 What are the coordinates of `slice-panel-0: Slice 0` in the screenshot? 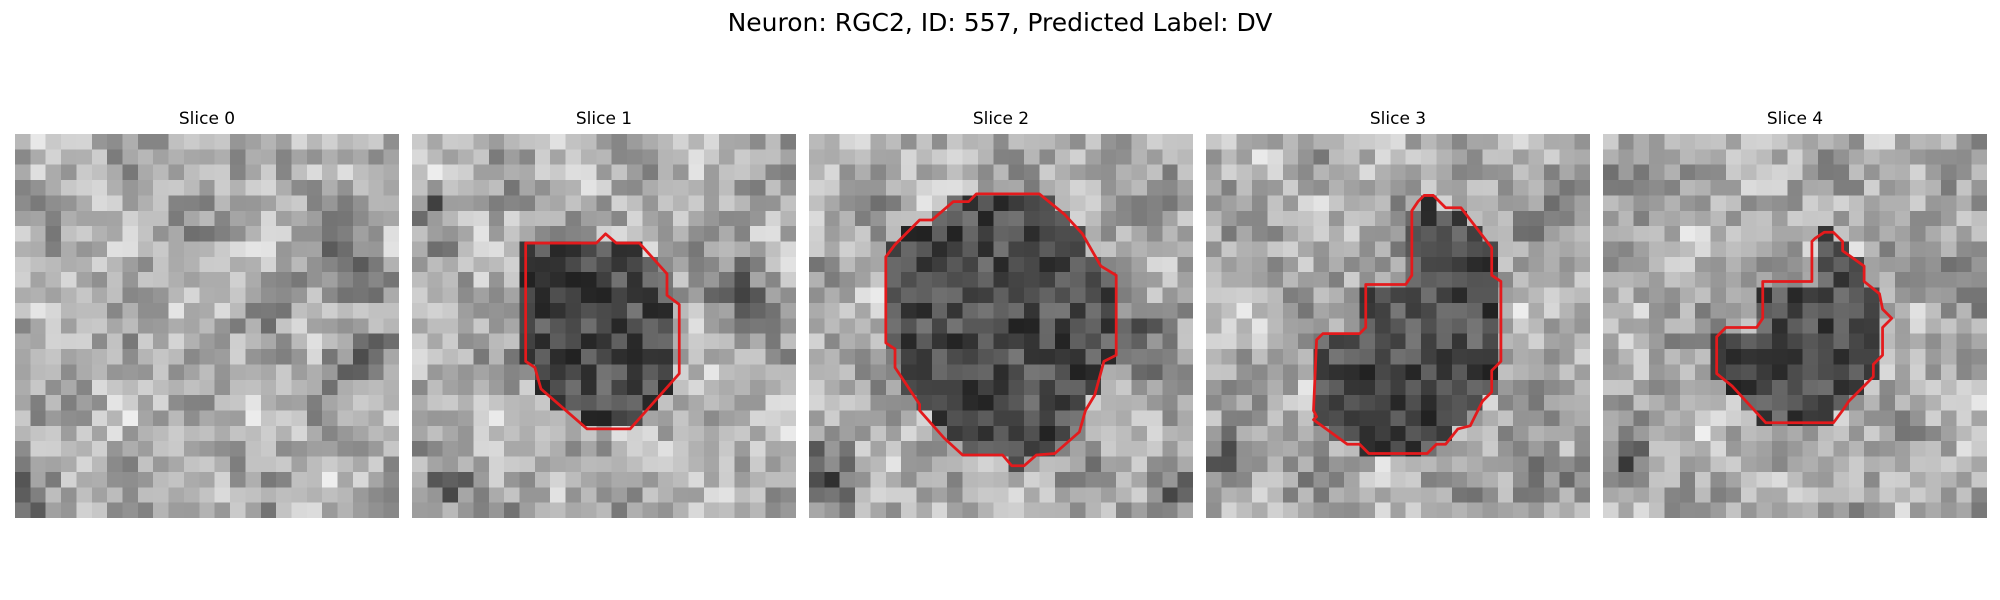 It's located at (207, 313).